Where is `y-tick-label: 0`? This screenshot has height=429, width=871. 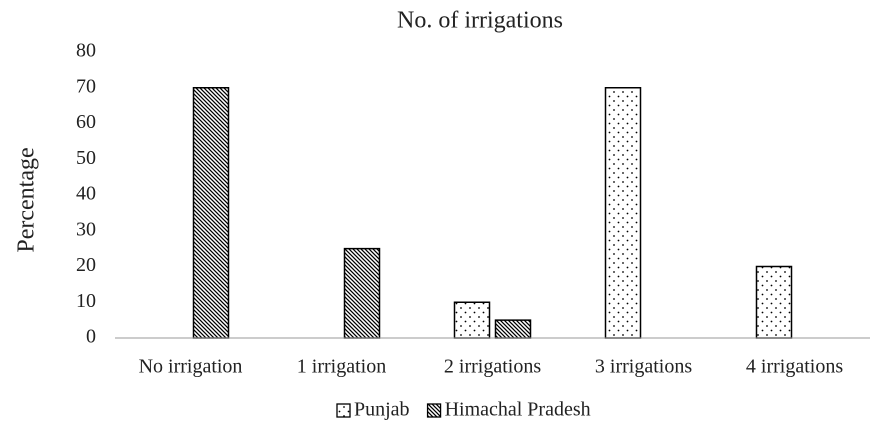
y-tick-label: 0 is located at coordinates (91, 337).